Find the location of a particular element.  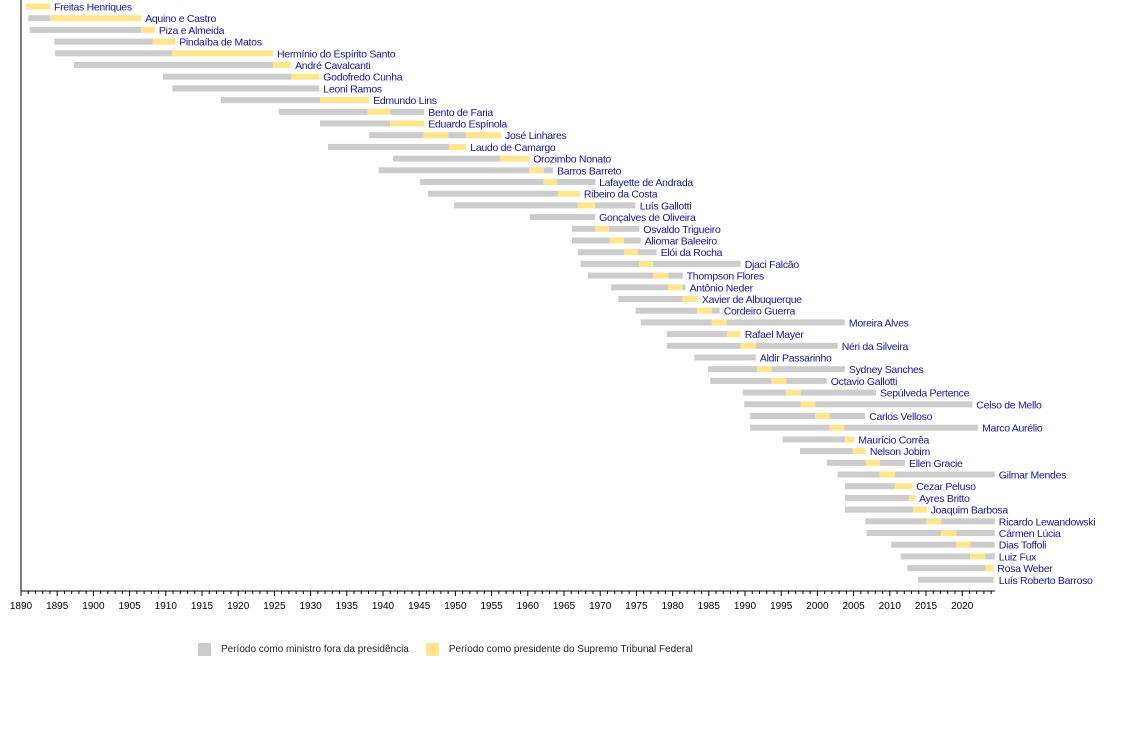

justice-name-label: Moreira Alves is located at coordinates (879, 323).